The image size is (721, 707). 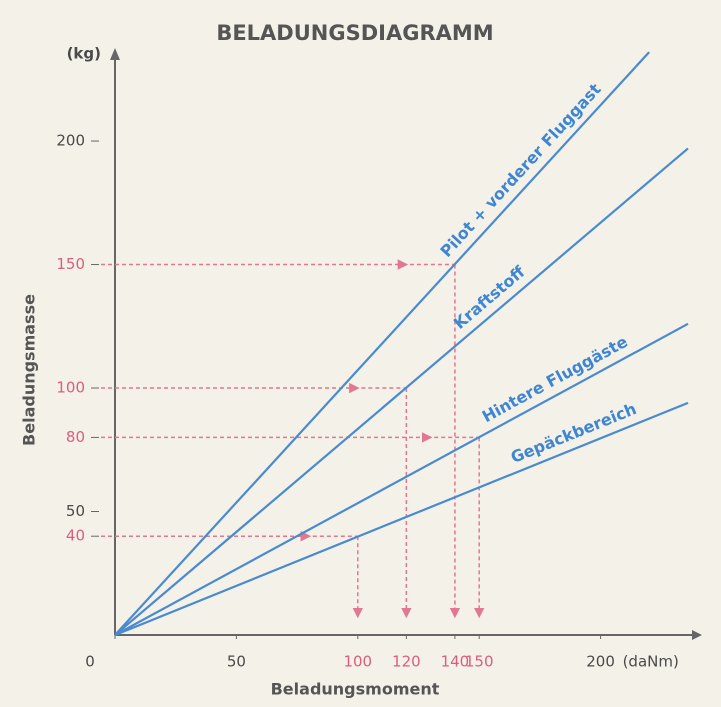 I want to click on x-tick-label: 100, so click(x=357, y=662).